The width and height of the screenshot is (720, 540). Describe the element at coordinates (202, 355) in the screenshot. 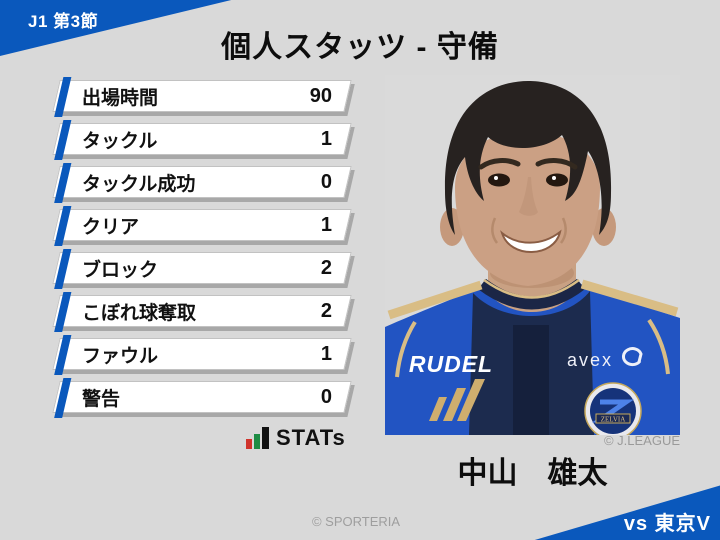

I see `table-row: ファウル 1` at that location.